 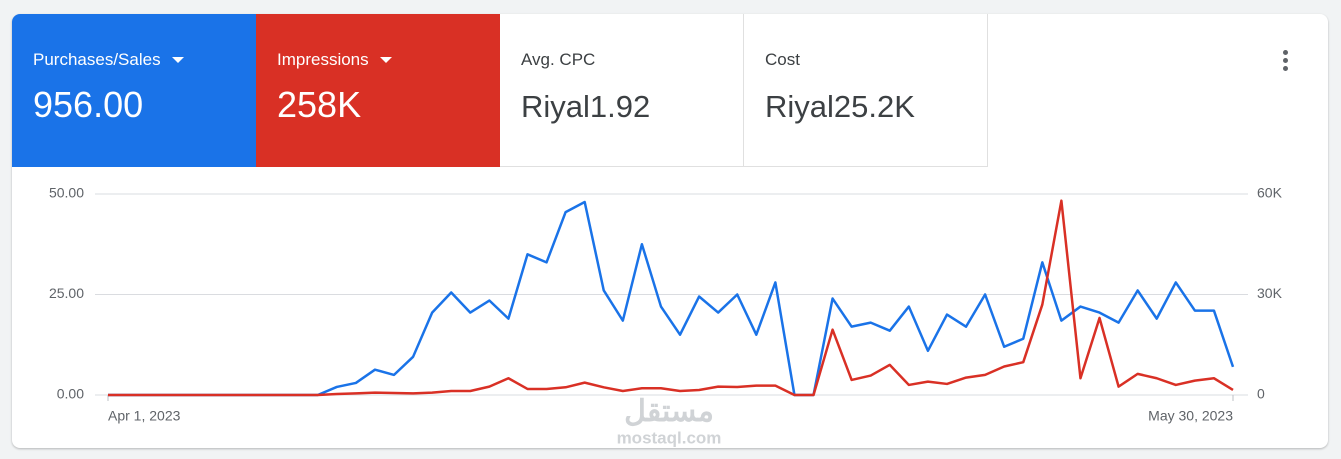 I want to click on y2-tick-label: 60K, so click(x=1270, y=193).